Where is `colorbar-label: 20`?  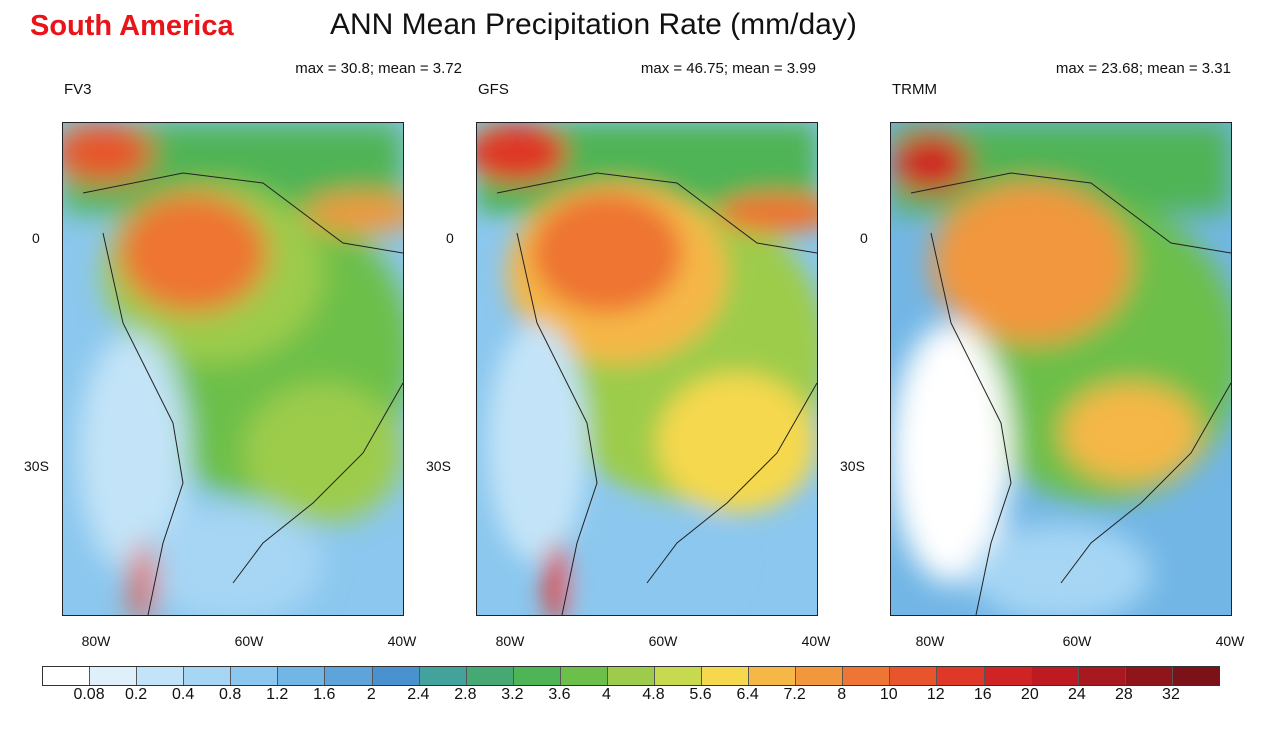 colorbar-label: 20 is located at coordinates (1029, 694).